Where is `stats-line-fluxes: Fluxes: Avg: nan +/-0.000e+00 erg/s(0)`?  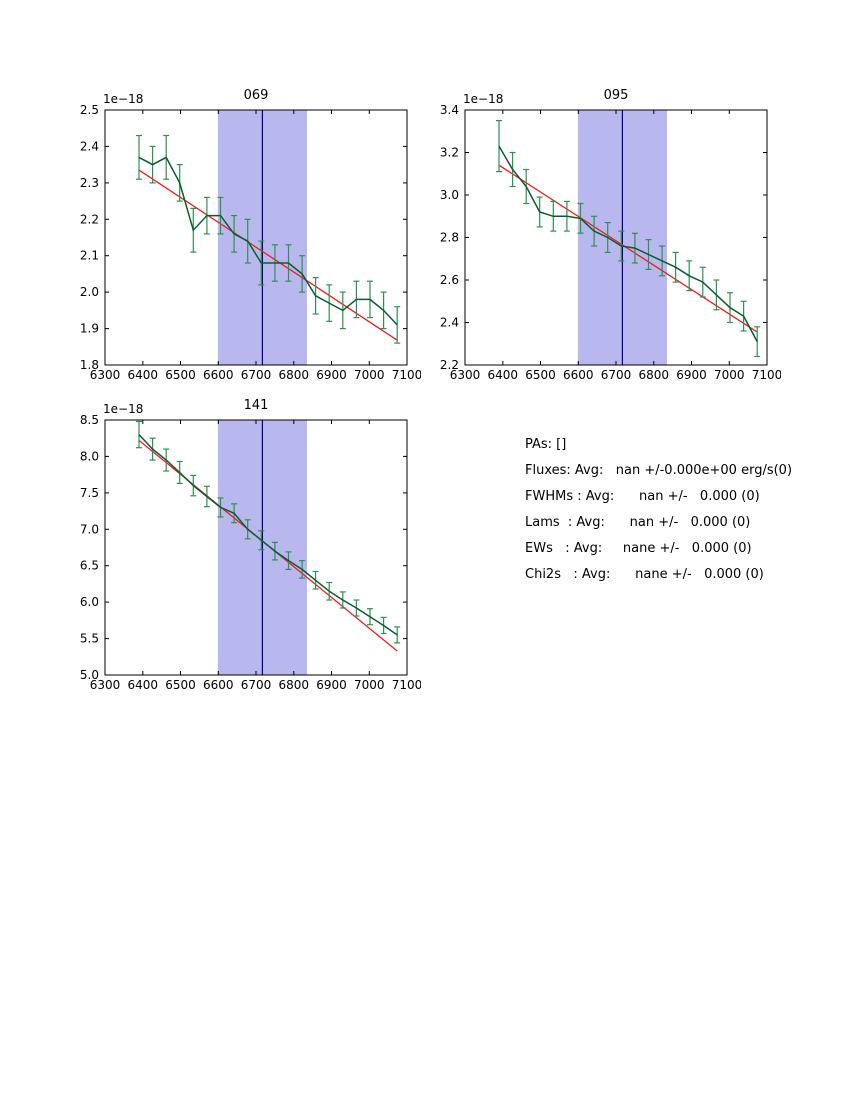 stats-line-fluxes: Fluxes: Avg: nan +/-0.000e+00 erg/s(0) is located at coordinates (659, 470).